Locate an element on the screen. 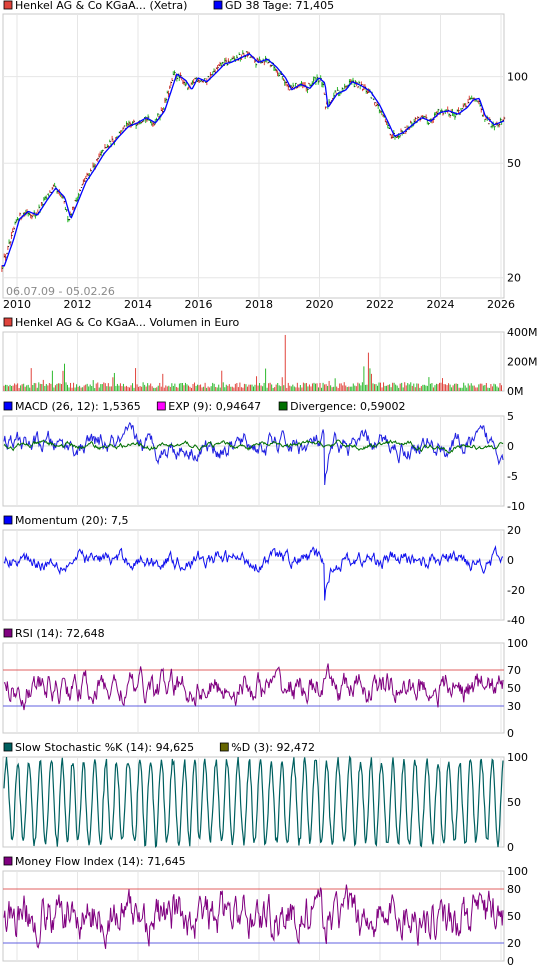 The width and height of the screenshot is (545, 971). rsi-line is located at coordinates (253, 687).